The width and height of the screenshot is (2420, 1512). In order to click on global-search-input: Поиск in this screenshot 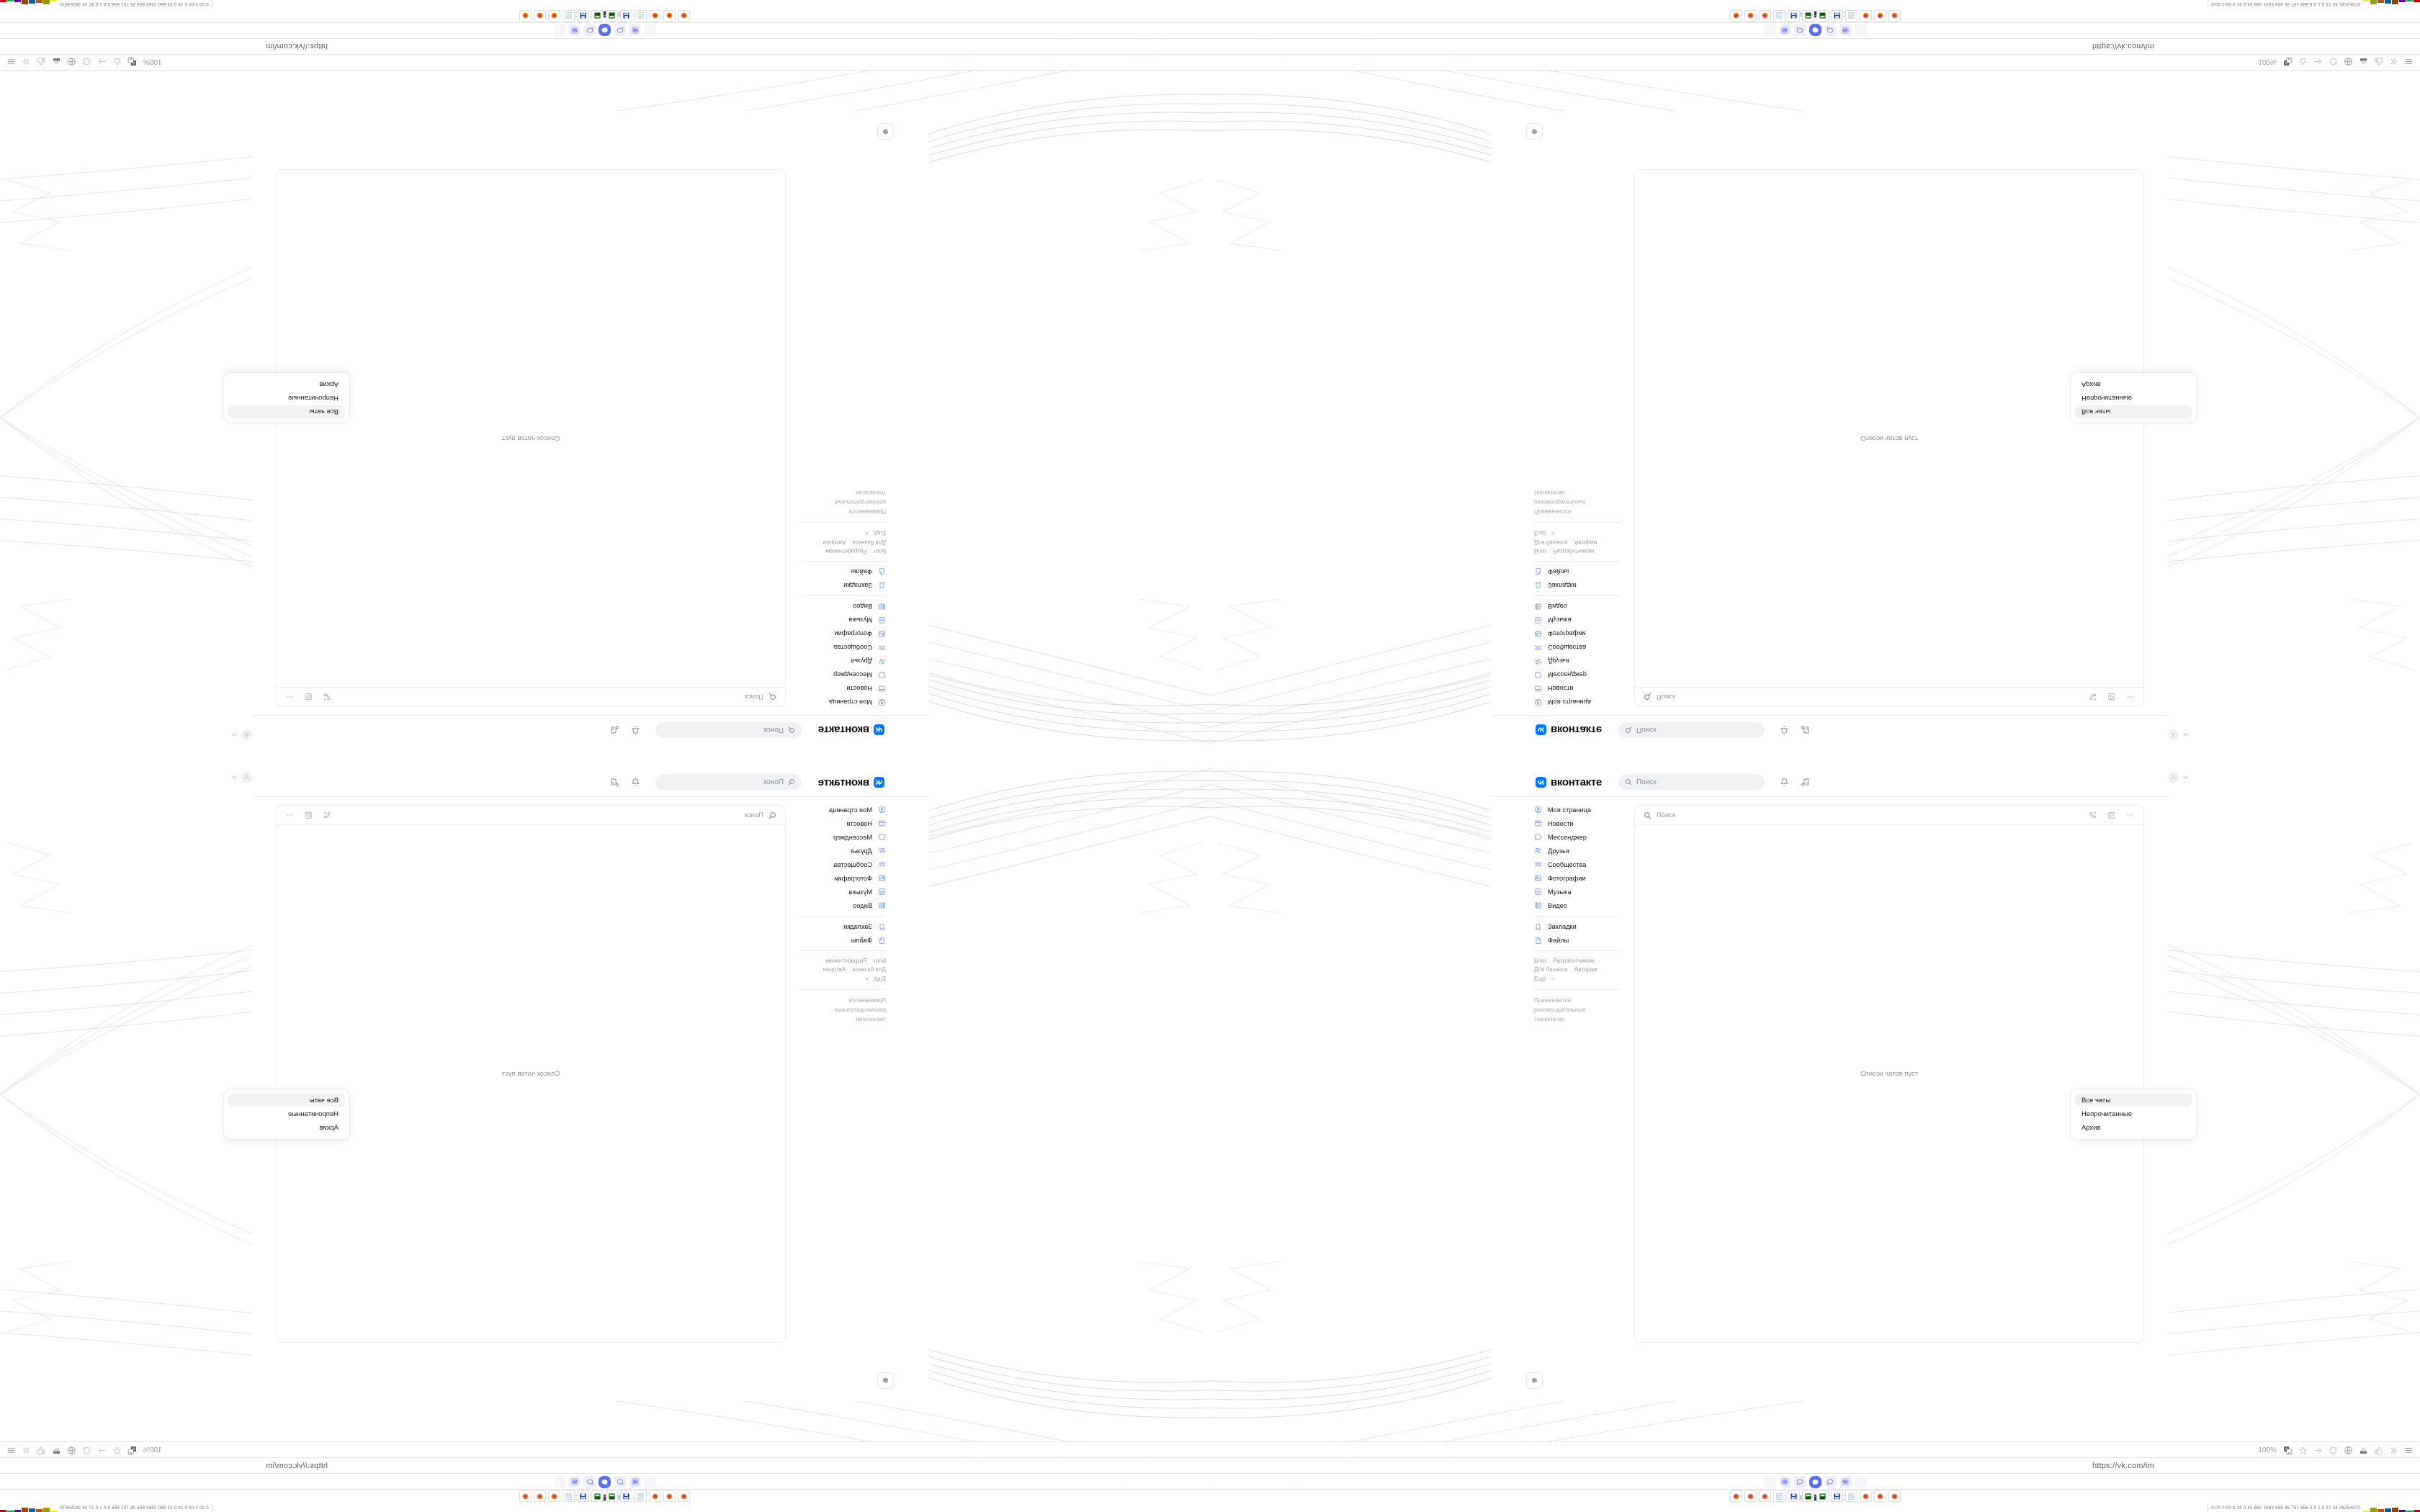, I will do `click(728, 730)`.